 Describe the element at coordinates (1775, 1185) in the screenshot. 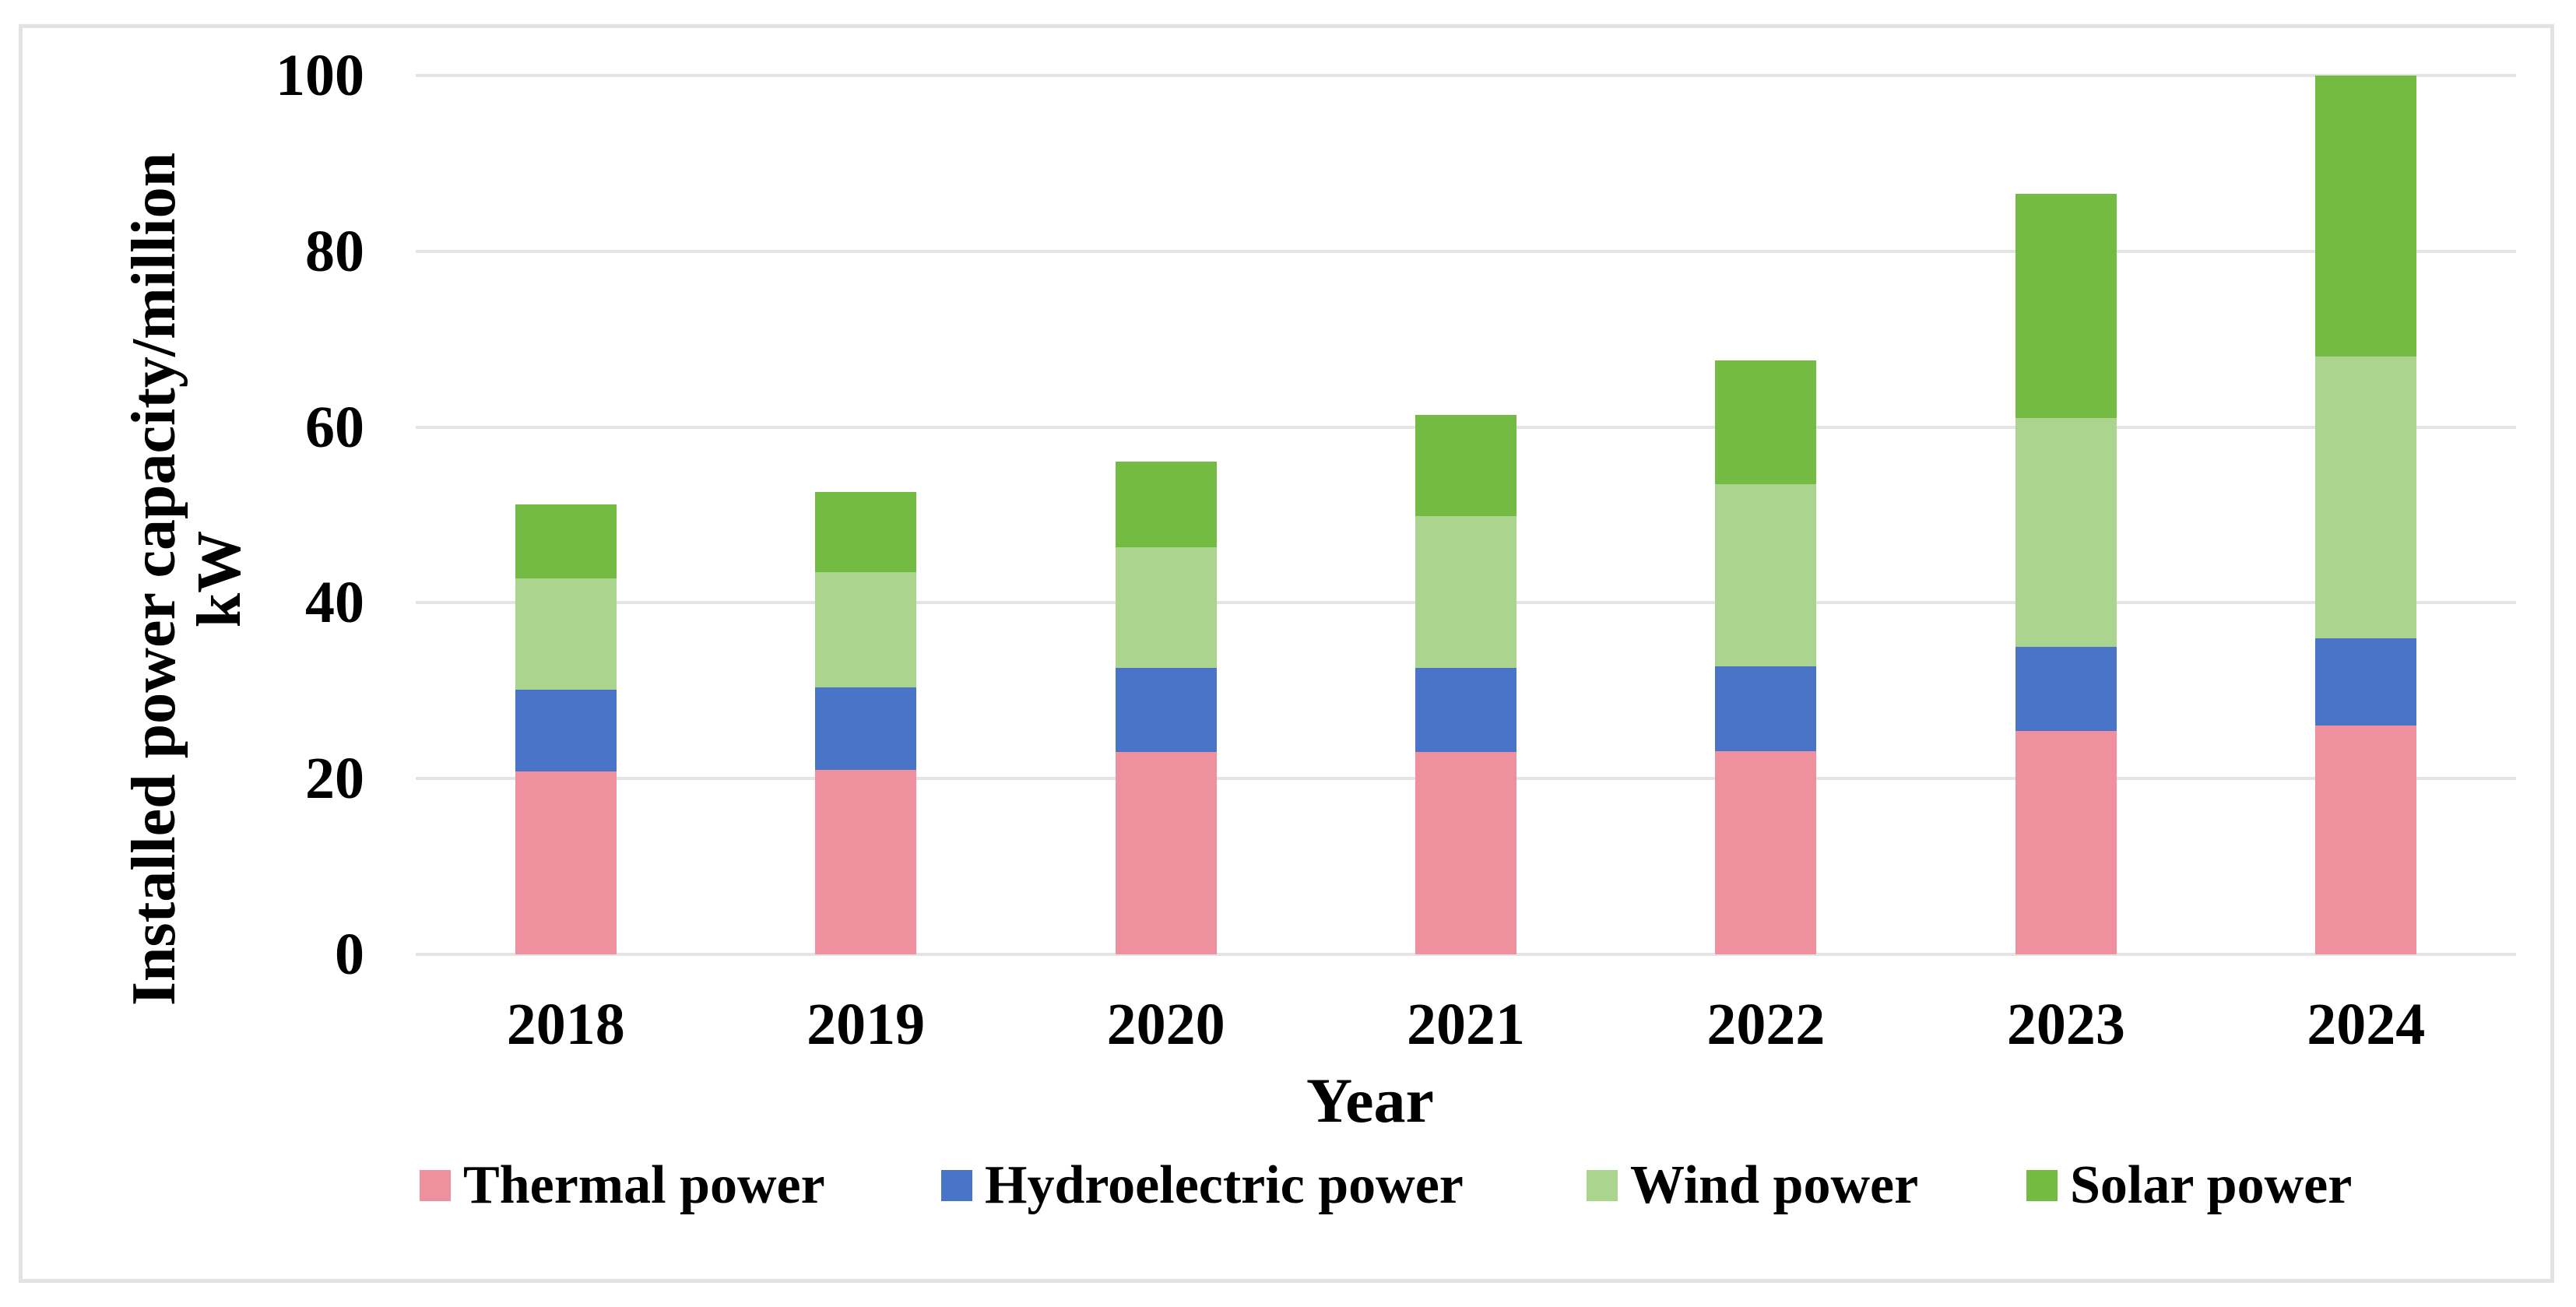

I see `legend-label: Wind power` at that location.